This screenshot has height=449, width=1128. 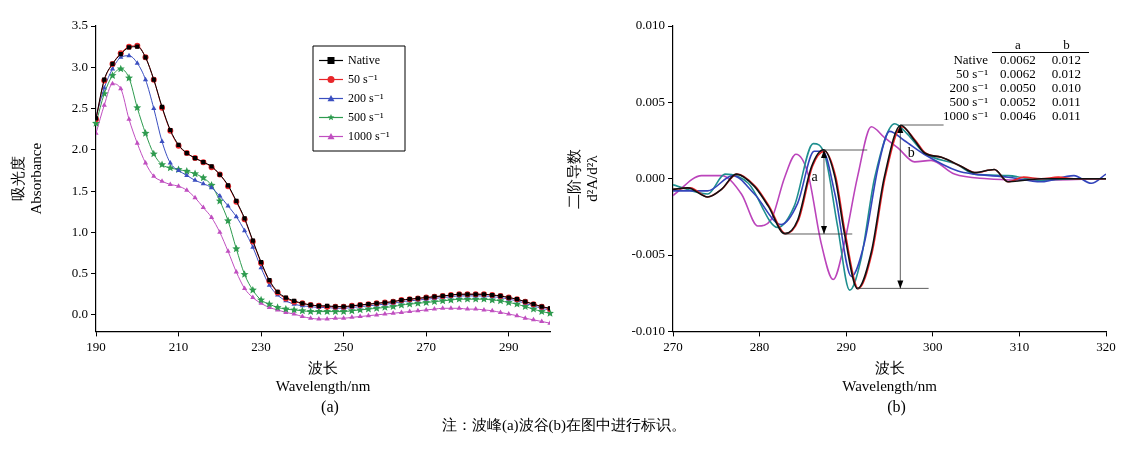 What do you see at coordinates (366, 116) in the screenshot?
I see `legend-label: 500 s⁻¹` at bounding box center [366, 116].